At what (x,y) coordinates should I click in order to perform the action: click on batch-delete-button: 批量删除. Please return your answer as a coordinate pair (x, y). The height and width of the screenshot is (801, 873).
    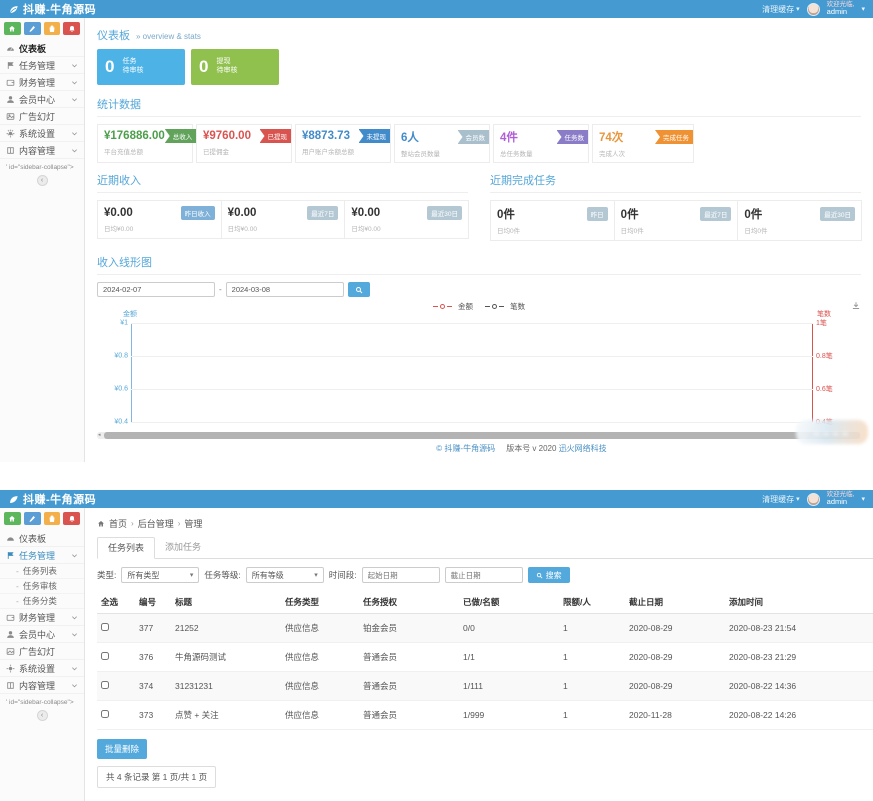
    Looking at the image, I should click on (122, 749).